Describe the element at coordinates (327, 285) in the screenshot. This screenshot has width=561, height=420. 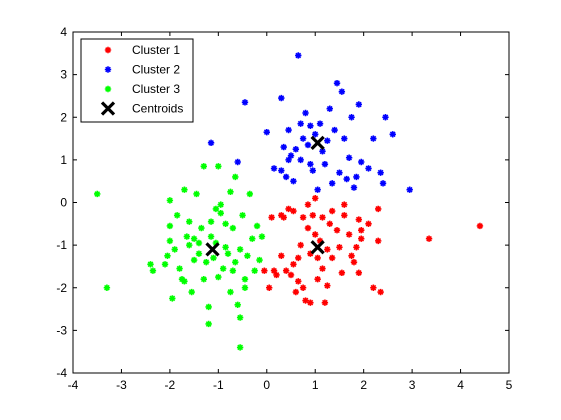
I see `point-cluster-1-44-shape` at that location.